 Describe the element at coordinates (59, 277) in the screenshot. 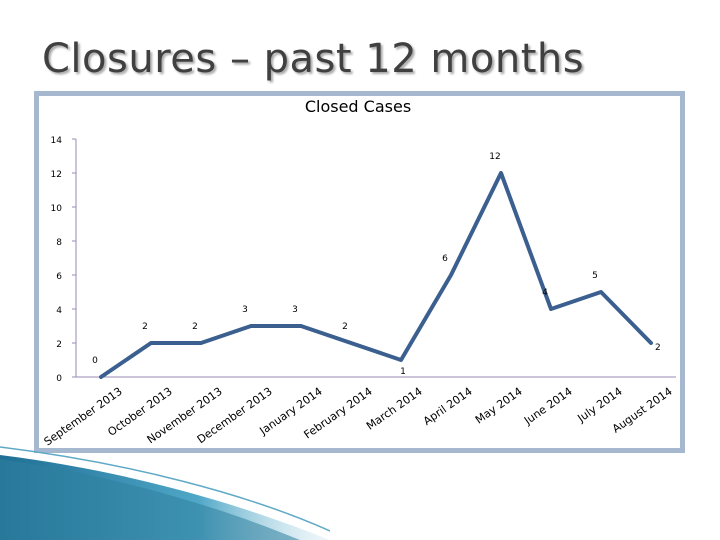

I see `y-tick-label: 6` at that location.